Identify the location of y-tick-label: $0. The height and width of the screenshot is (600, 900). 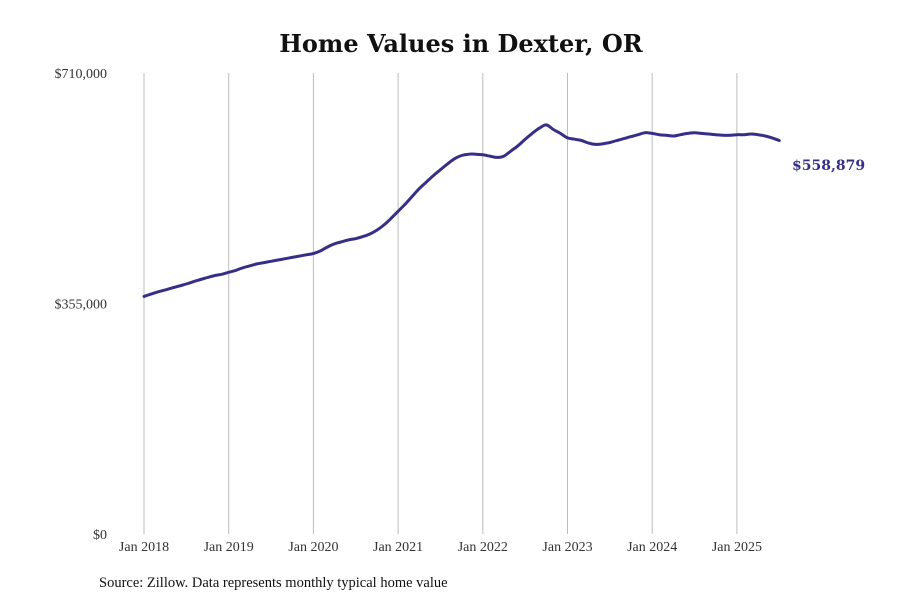
(100, 535).